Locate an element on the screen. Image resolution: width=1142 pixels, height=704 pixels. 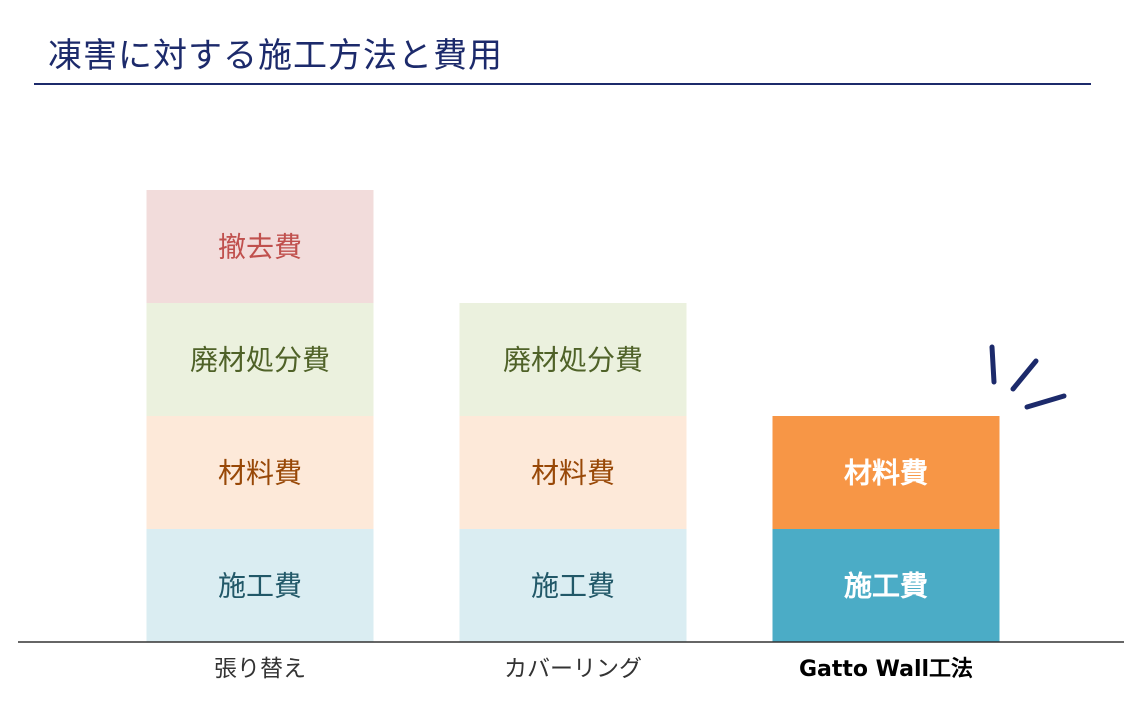
segment-label: 撤去費 is located at coordinates (260, 247).